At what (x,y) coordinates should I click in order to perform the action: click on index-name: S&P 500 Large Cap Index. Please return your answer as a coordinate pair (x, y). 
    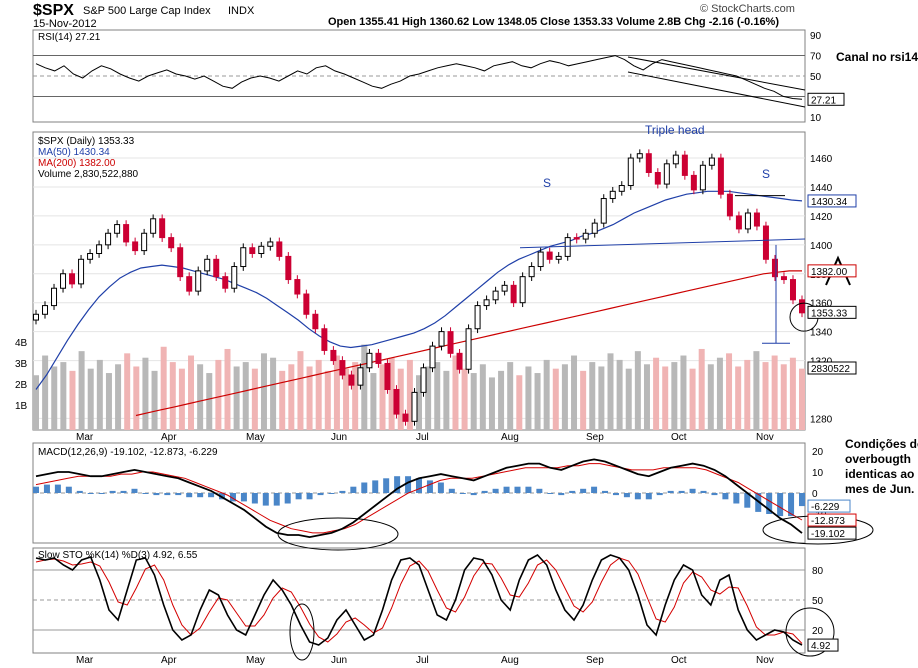
    Looking at the image, I should click on (147, 11).